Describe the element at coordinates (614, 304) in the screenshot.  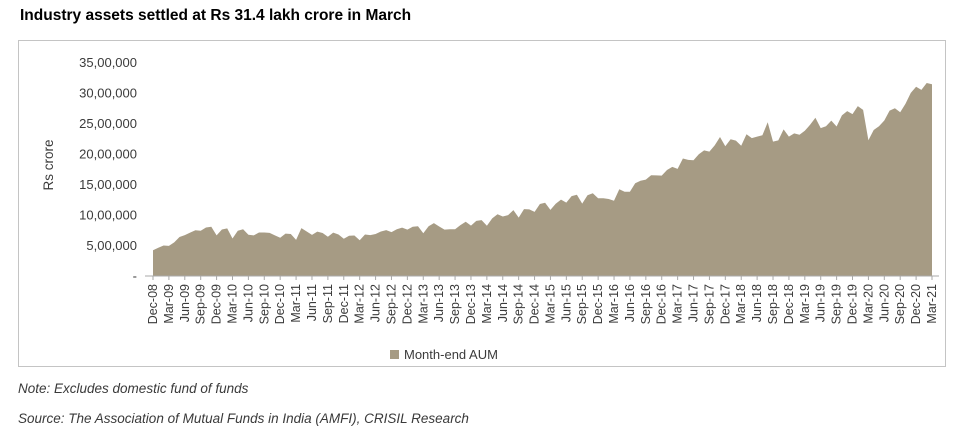
I see `svg-text: Mar-16` at that location.